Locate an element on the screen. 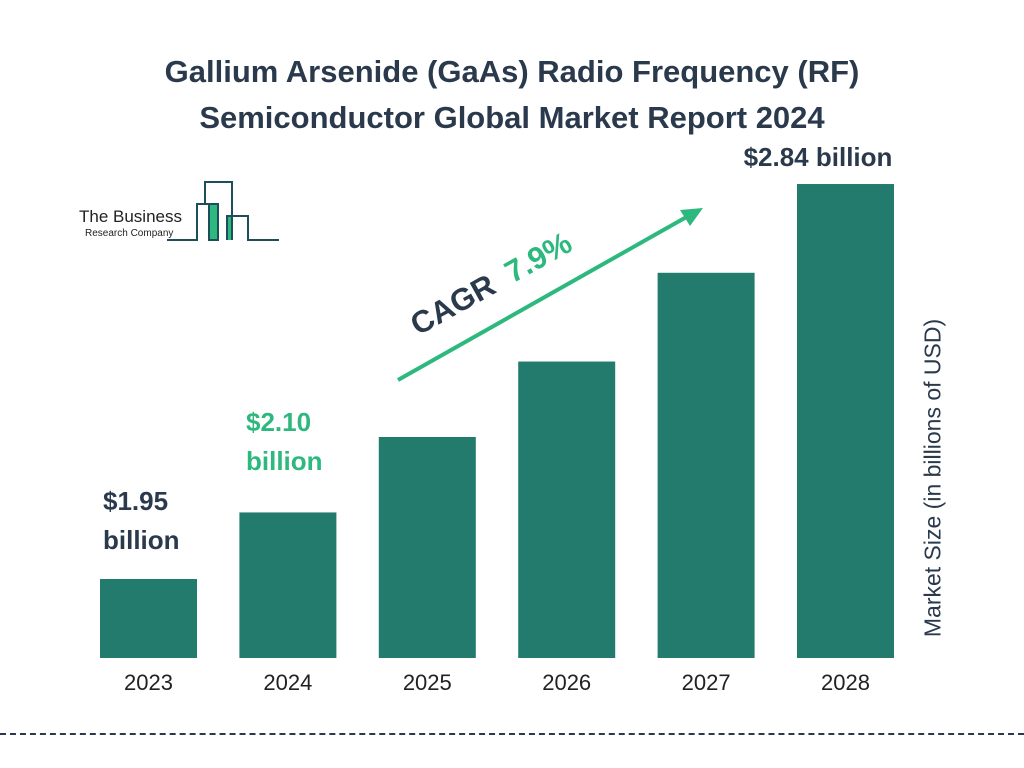 The image size is (1024, 768). bar-2025 is located at coordinates (427, 547).